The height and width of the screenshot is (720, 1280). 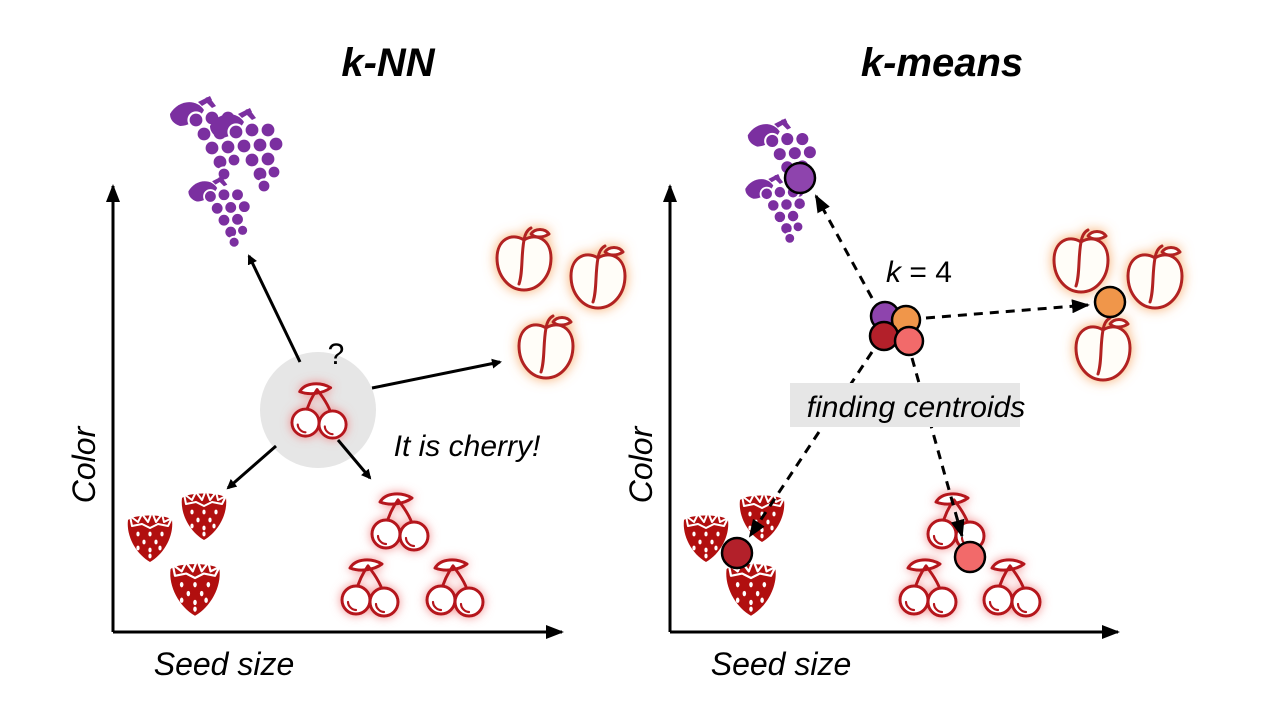 What do you see at coordinates (919, 366) in the screenshot?
I see `centroid-movement-arrows` at bounding box center [919, 366].